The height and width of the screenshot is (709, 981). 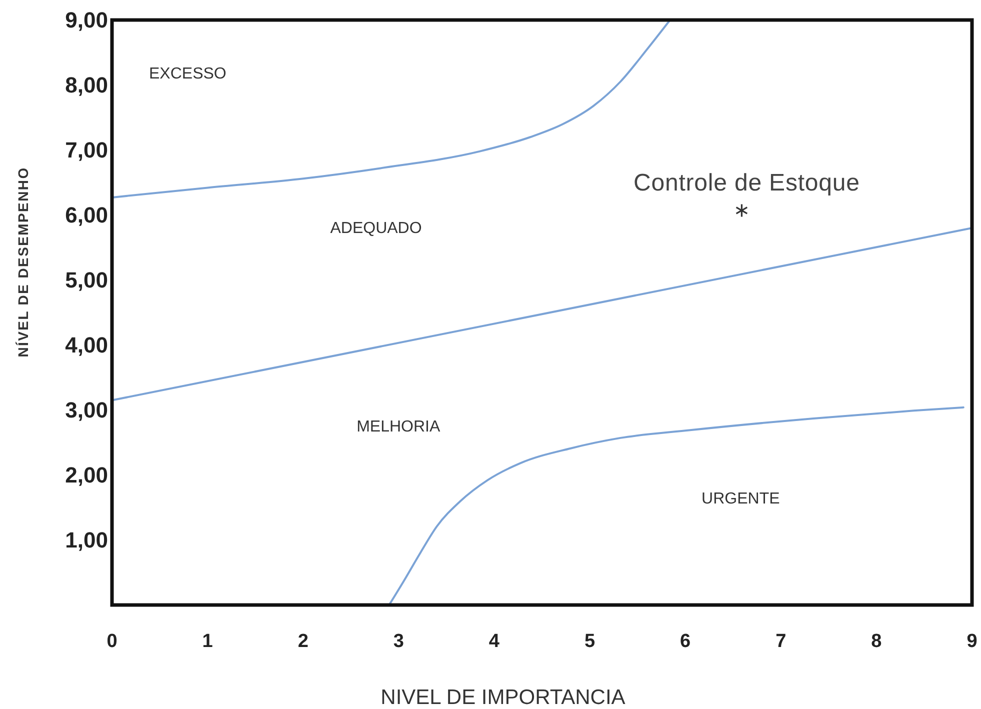 What do you see at coordinates (187, 73) in the screenshot?
I see `annotation: EXCESSO` at bounding box center [187, 73].